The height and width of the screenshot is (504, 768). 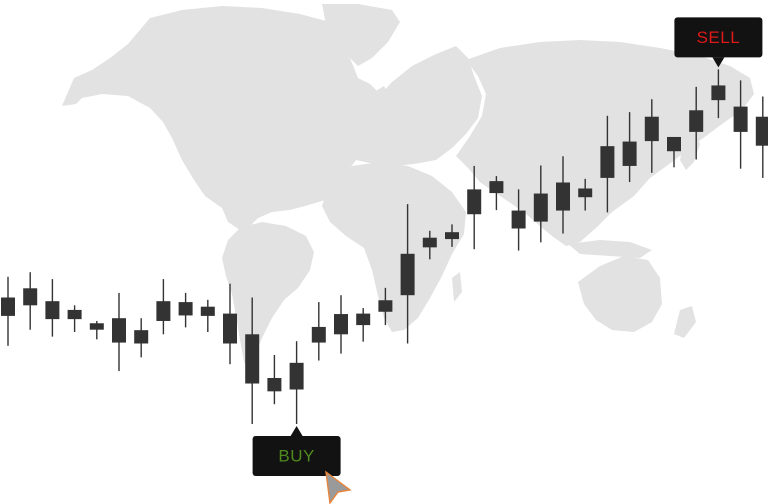 What do you see at coordinates (361, 35) in the screenshot?
I see `map-greenland` at bounding box center [361, 35].